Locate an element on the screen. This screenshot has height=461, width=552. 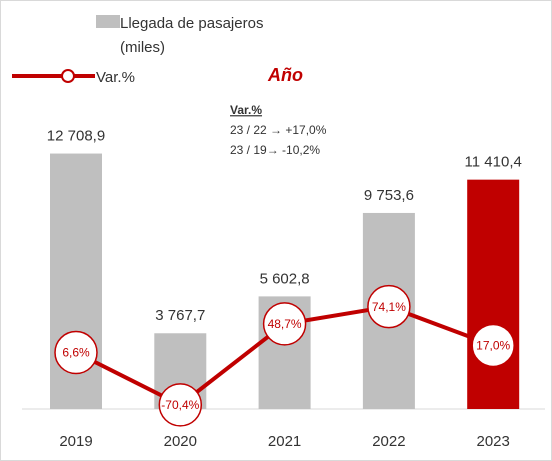
x-tick-label: 2023 is located at coordinates (493, 441).